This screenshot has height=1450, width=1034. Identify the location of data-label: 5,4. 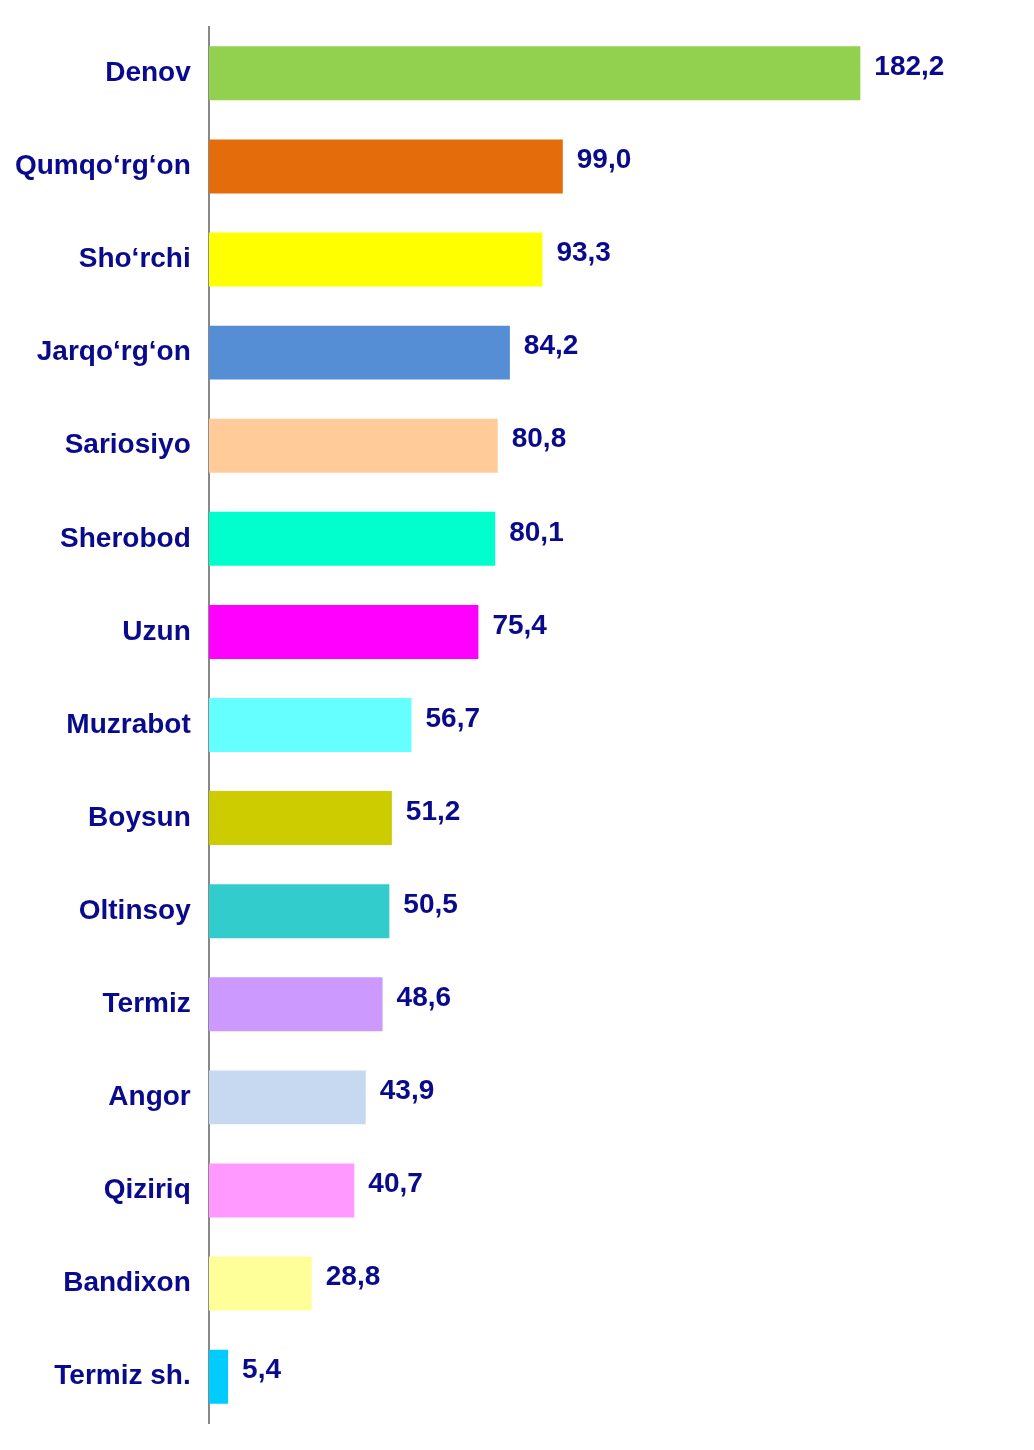
(262, 1369).